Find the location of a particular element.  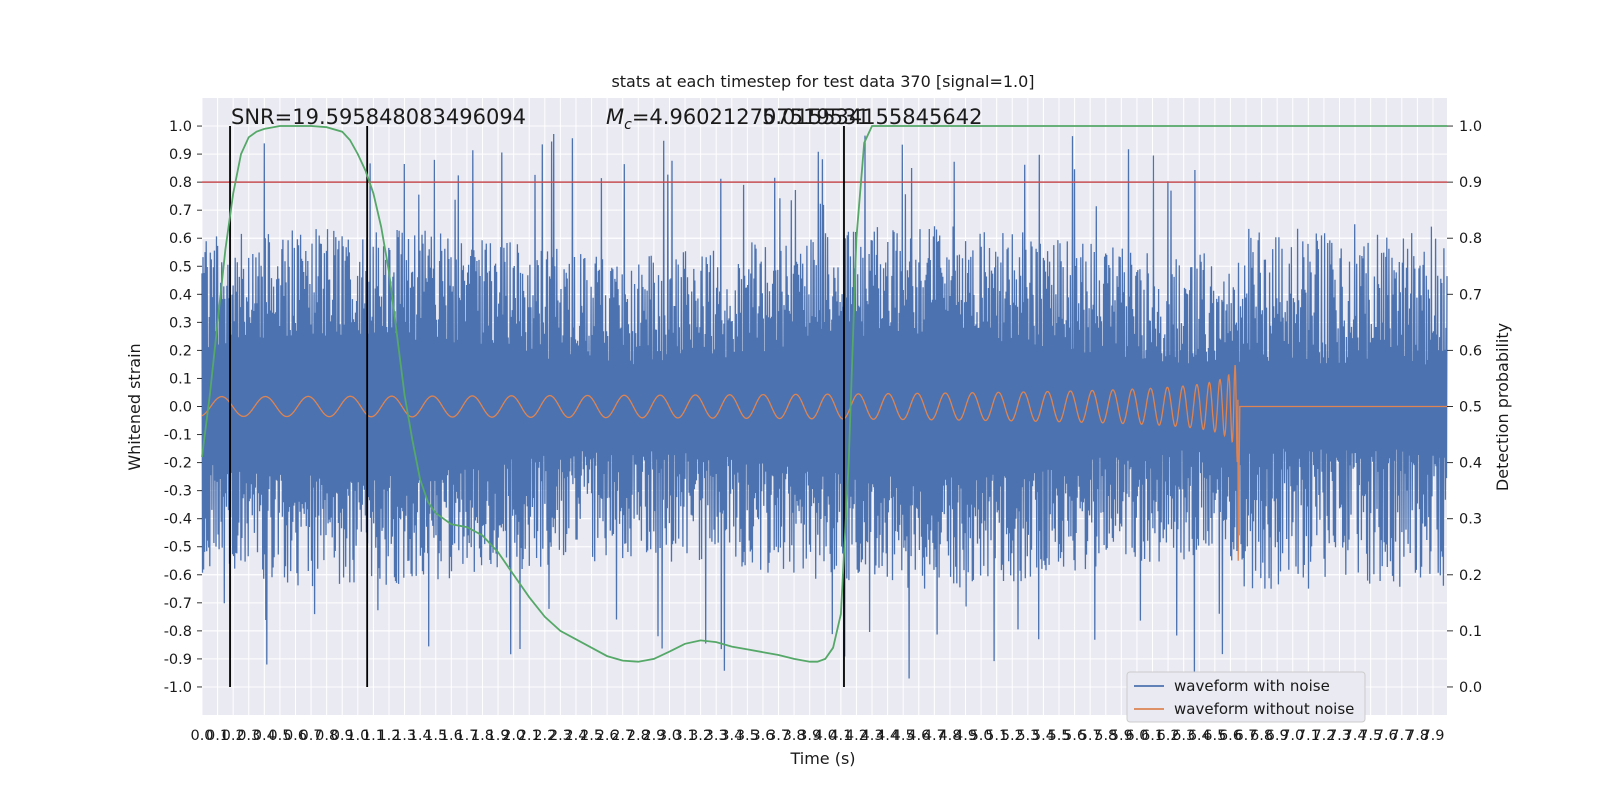

x-tick-label: 5.9 is located at coordinates (1121, 736).